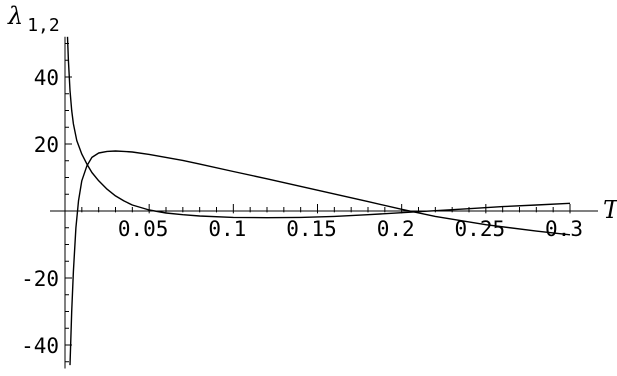 The image size is (617, 376). What do you see at coordinates (46, 78) in the screenshot?
I see `y-tick-label: 40` at bounding box center [46, 78].